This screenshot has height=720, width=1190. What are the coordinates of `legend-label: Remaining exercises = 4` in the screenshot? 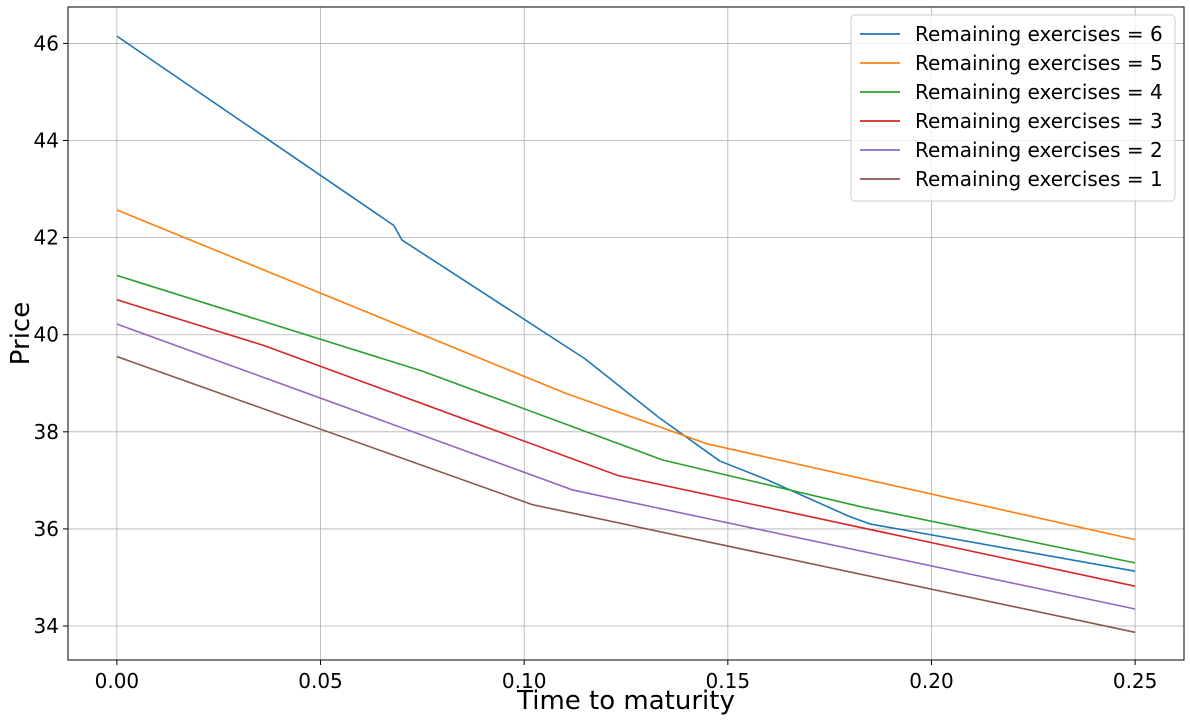 It's located at (1039, 92).